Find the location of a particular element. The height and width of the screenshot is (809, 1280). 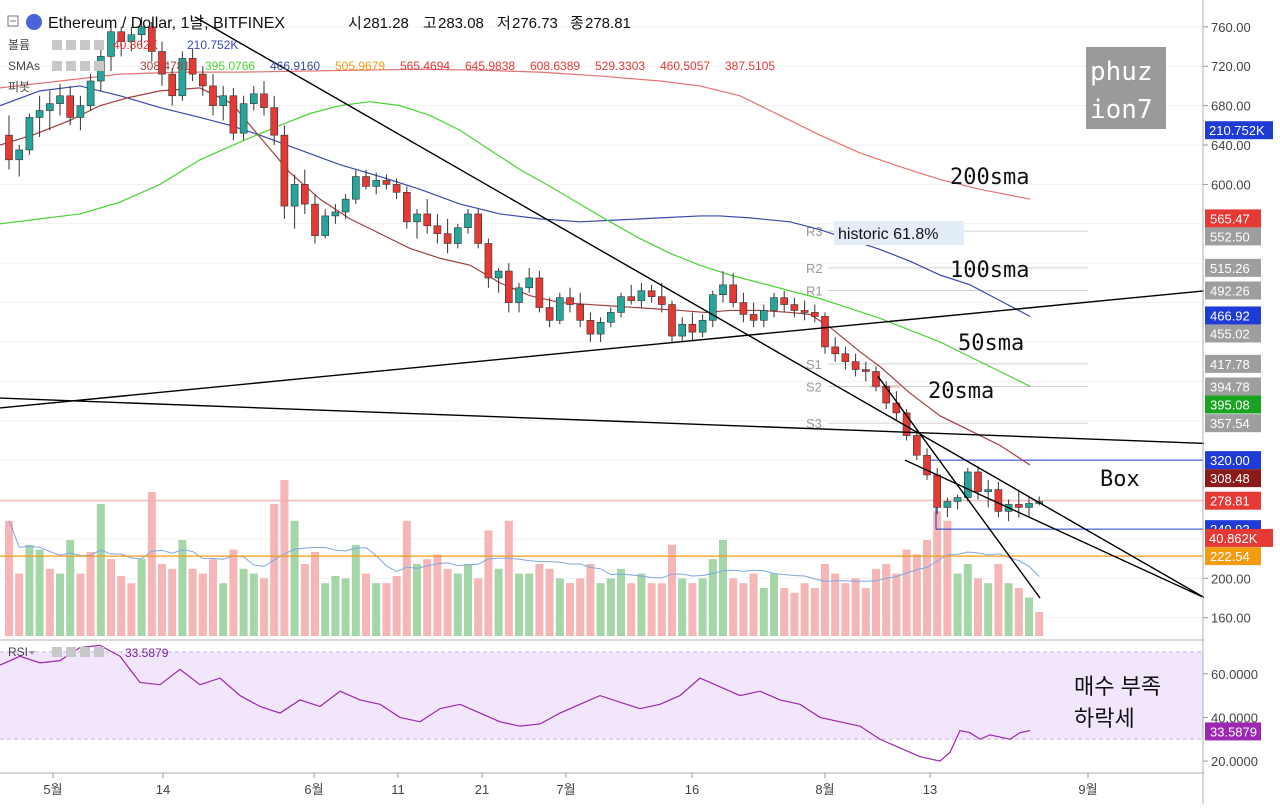

rsi-close-icon is located at coordinates (85, 652).